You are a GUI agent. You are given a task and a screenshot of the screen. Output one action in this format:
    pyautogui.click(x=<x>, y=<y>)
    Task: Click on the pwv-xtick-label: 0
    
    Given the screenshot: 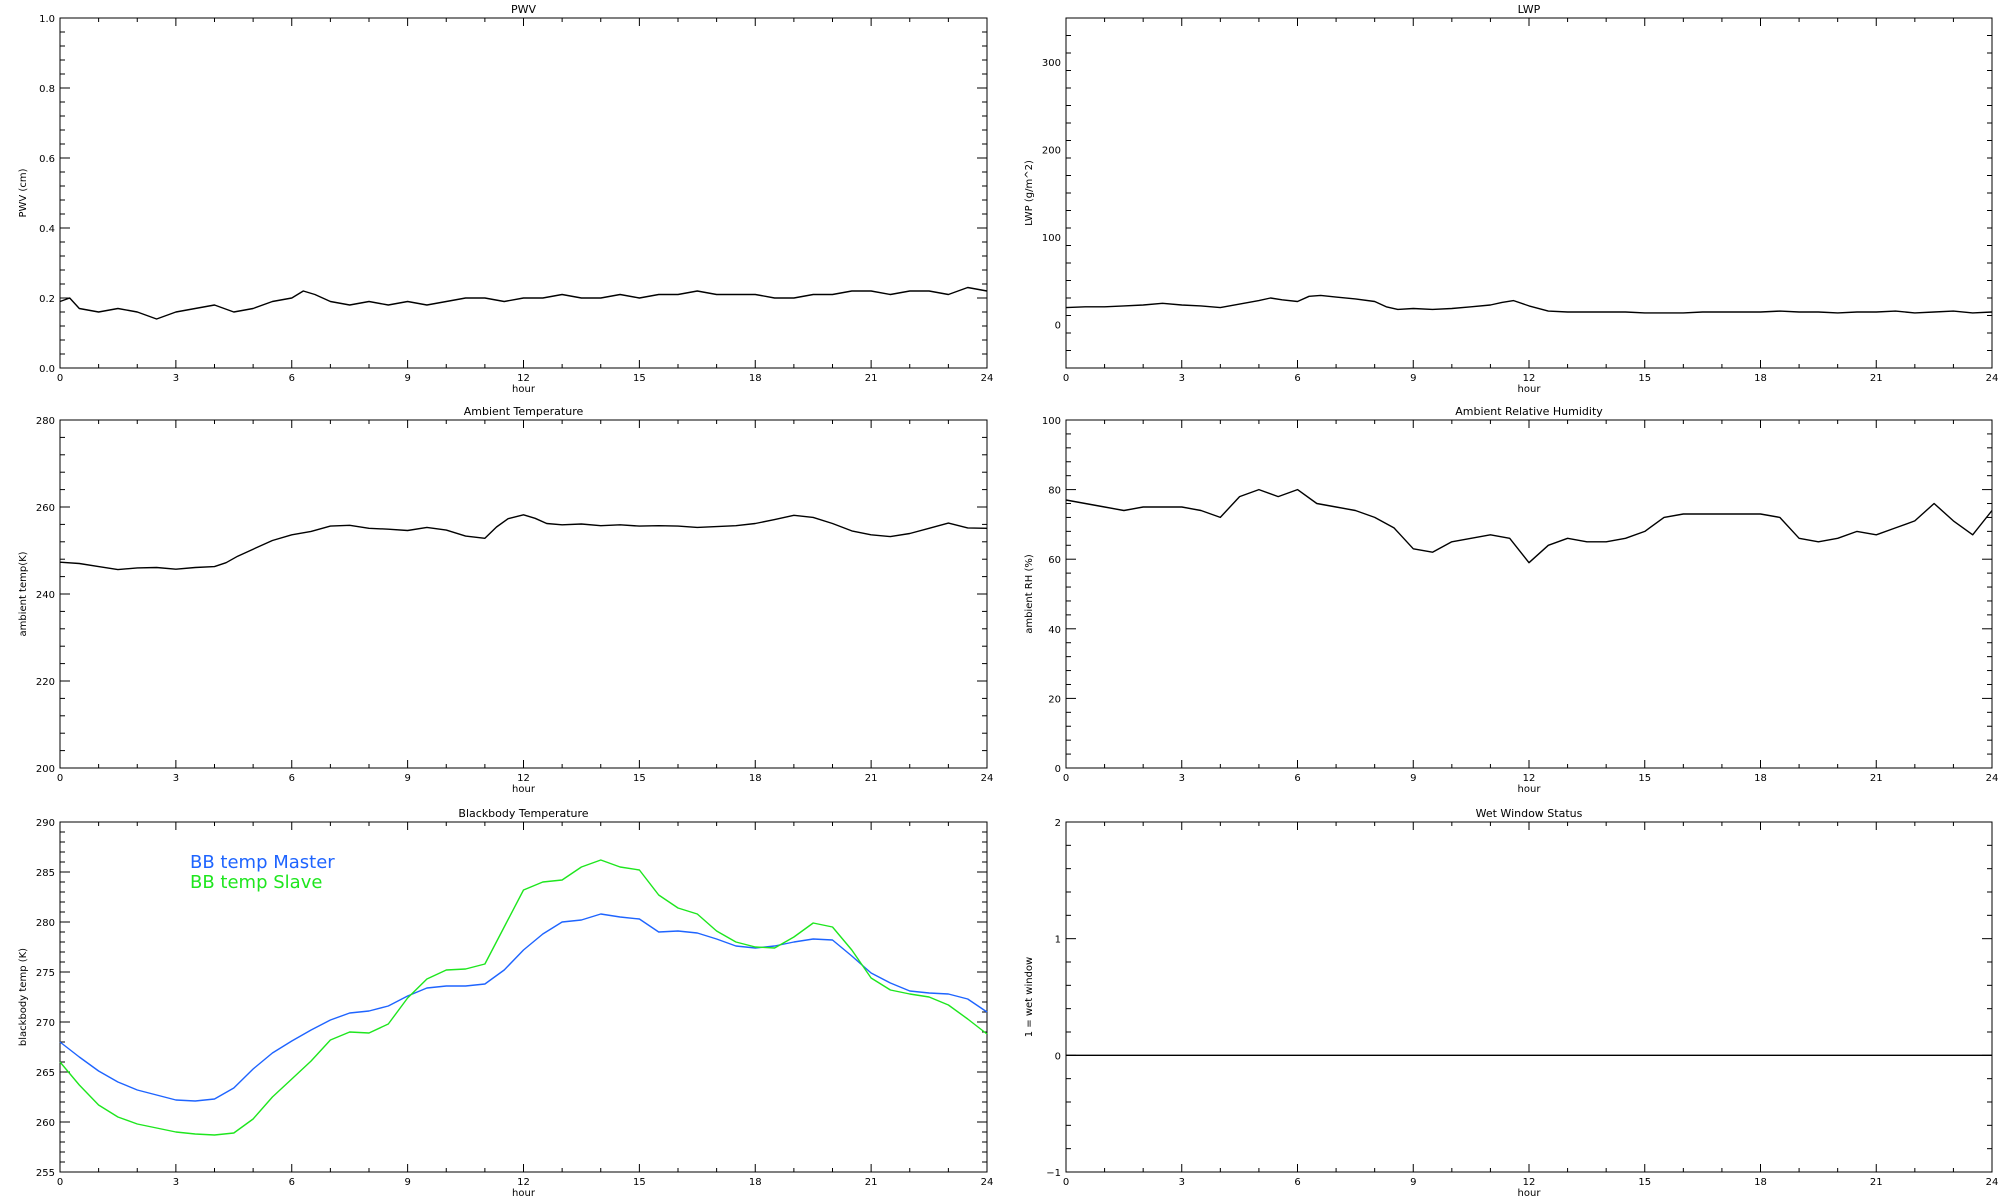 What is the action you would take?
    pyautogui.click(x=60, y=378)
    